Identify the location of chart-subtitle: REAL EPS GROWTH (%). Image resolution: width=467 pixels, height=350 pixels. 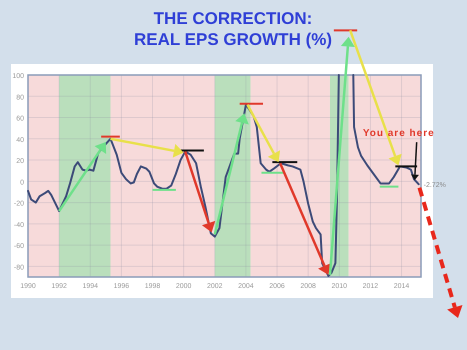
(233, 39).